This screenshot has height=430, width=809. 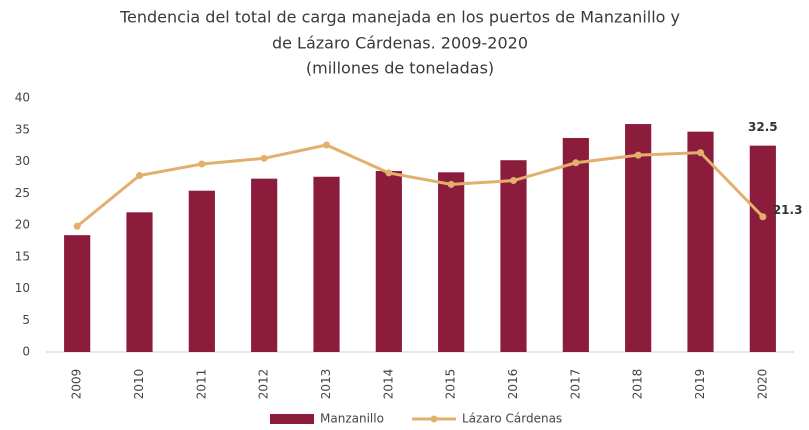 What do you see at coordinates (26, 320) in the screenshot?
I see `y-tick-label: 5` at bounding box center [26, 320].